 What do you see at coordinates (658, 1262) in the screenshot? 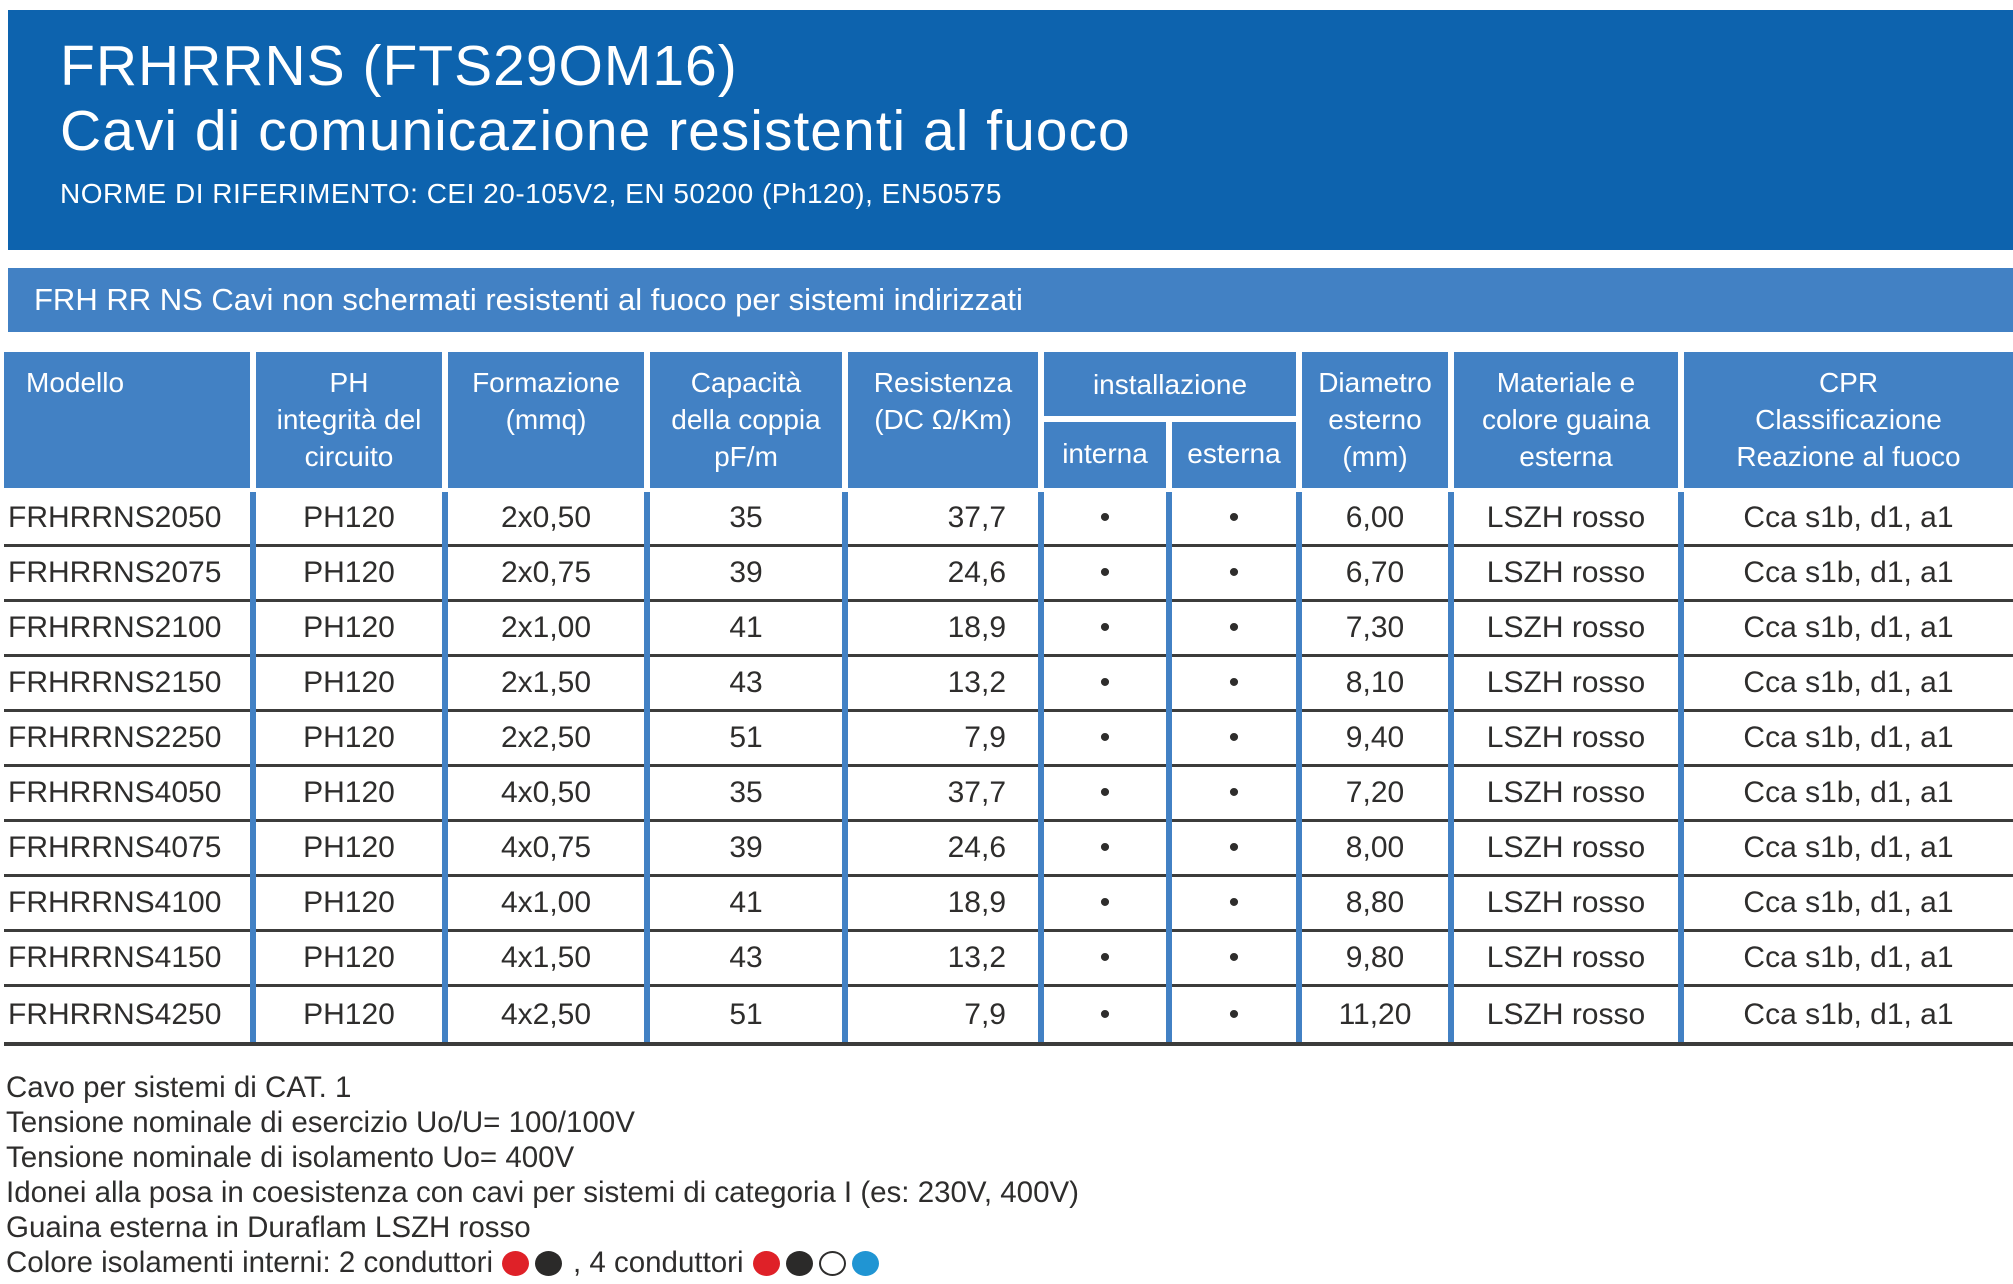
I see `legend-mid: , 4 conduttori` at bounding box center [658, 1262].